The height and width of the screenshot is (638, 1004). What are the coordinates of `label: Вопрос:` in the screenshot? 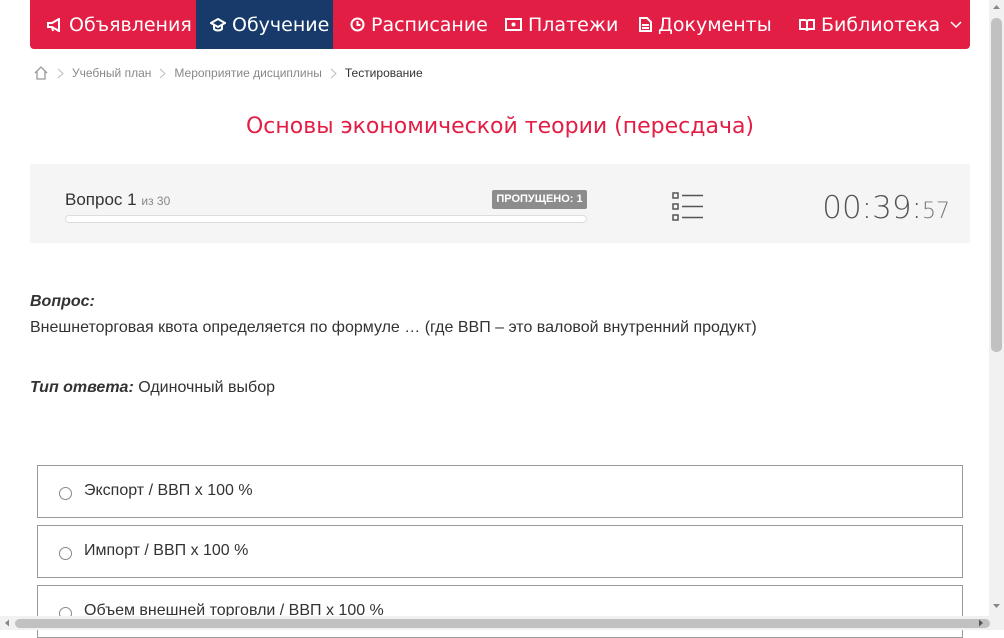 It's located at (62, 301).